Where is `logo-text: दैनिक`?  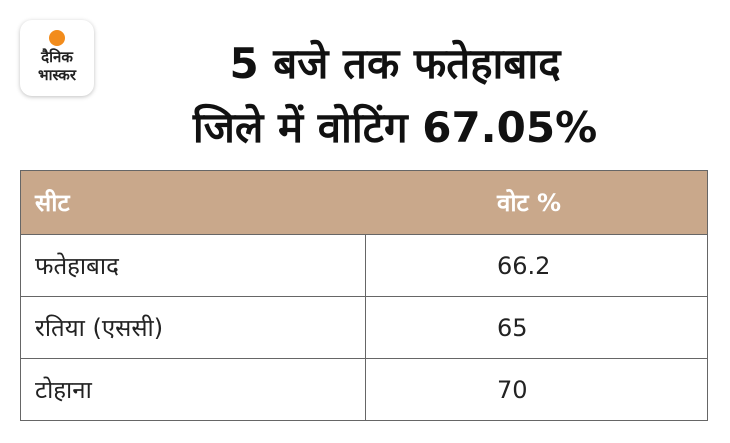 logo-text: दैनिक is located at coordinates (57, 57).